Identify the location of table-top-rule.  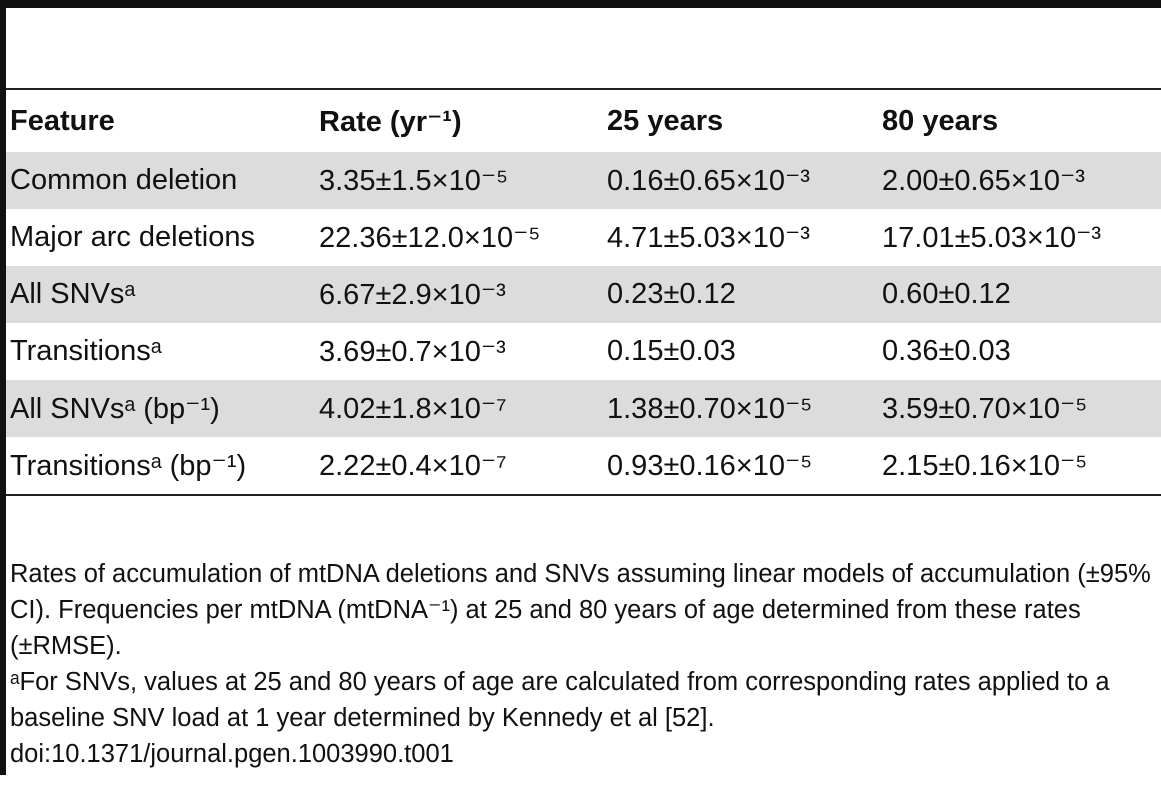
(580, 4).